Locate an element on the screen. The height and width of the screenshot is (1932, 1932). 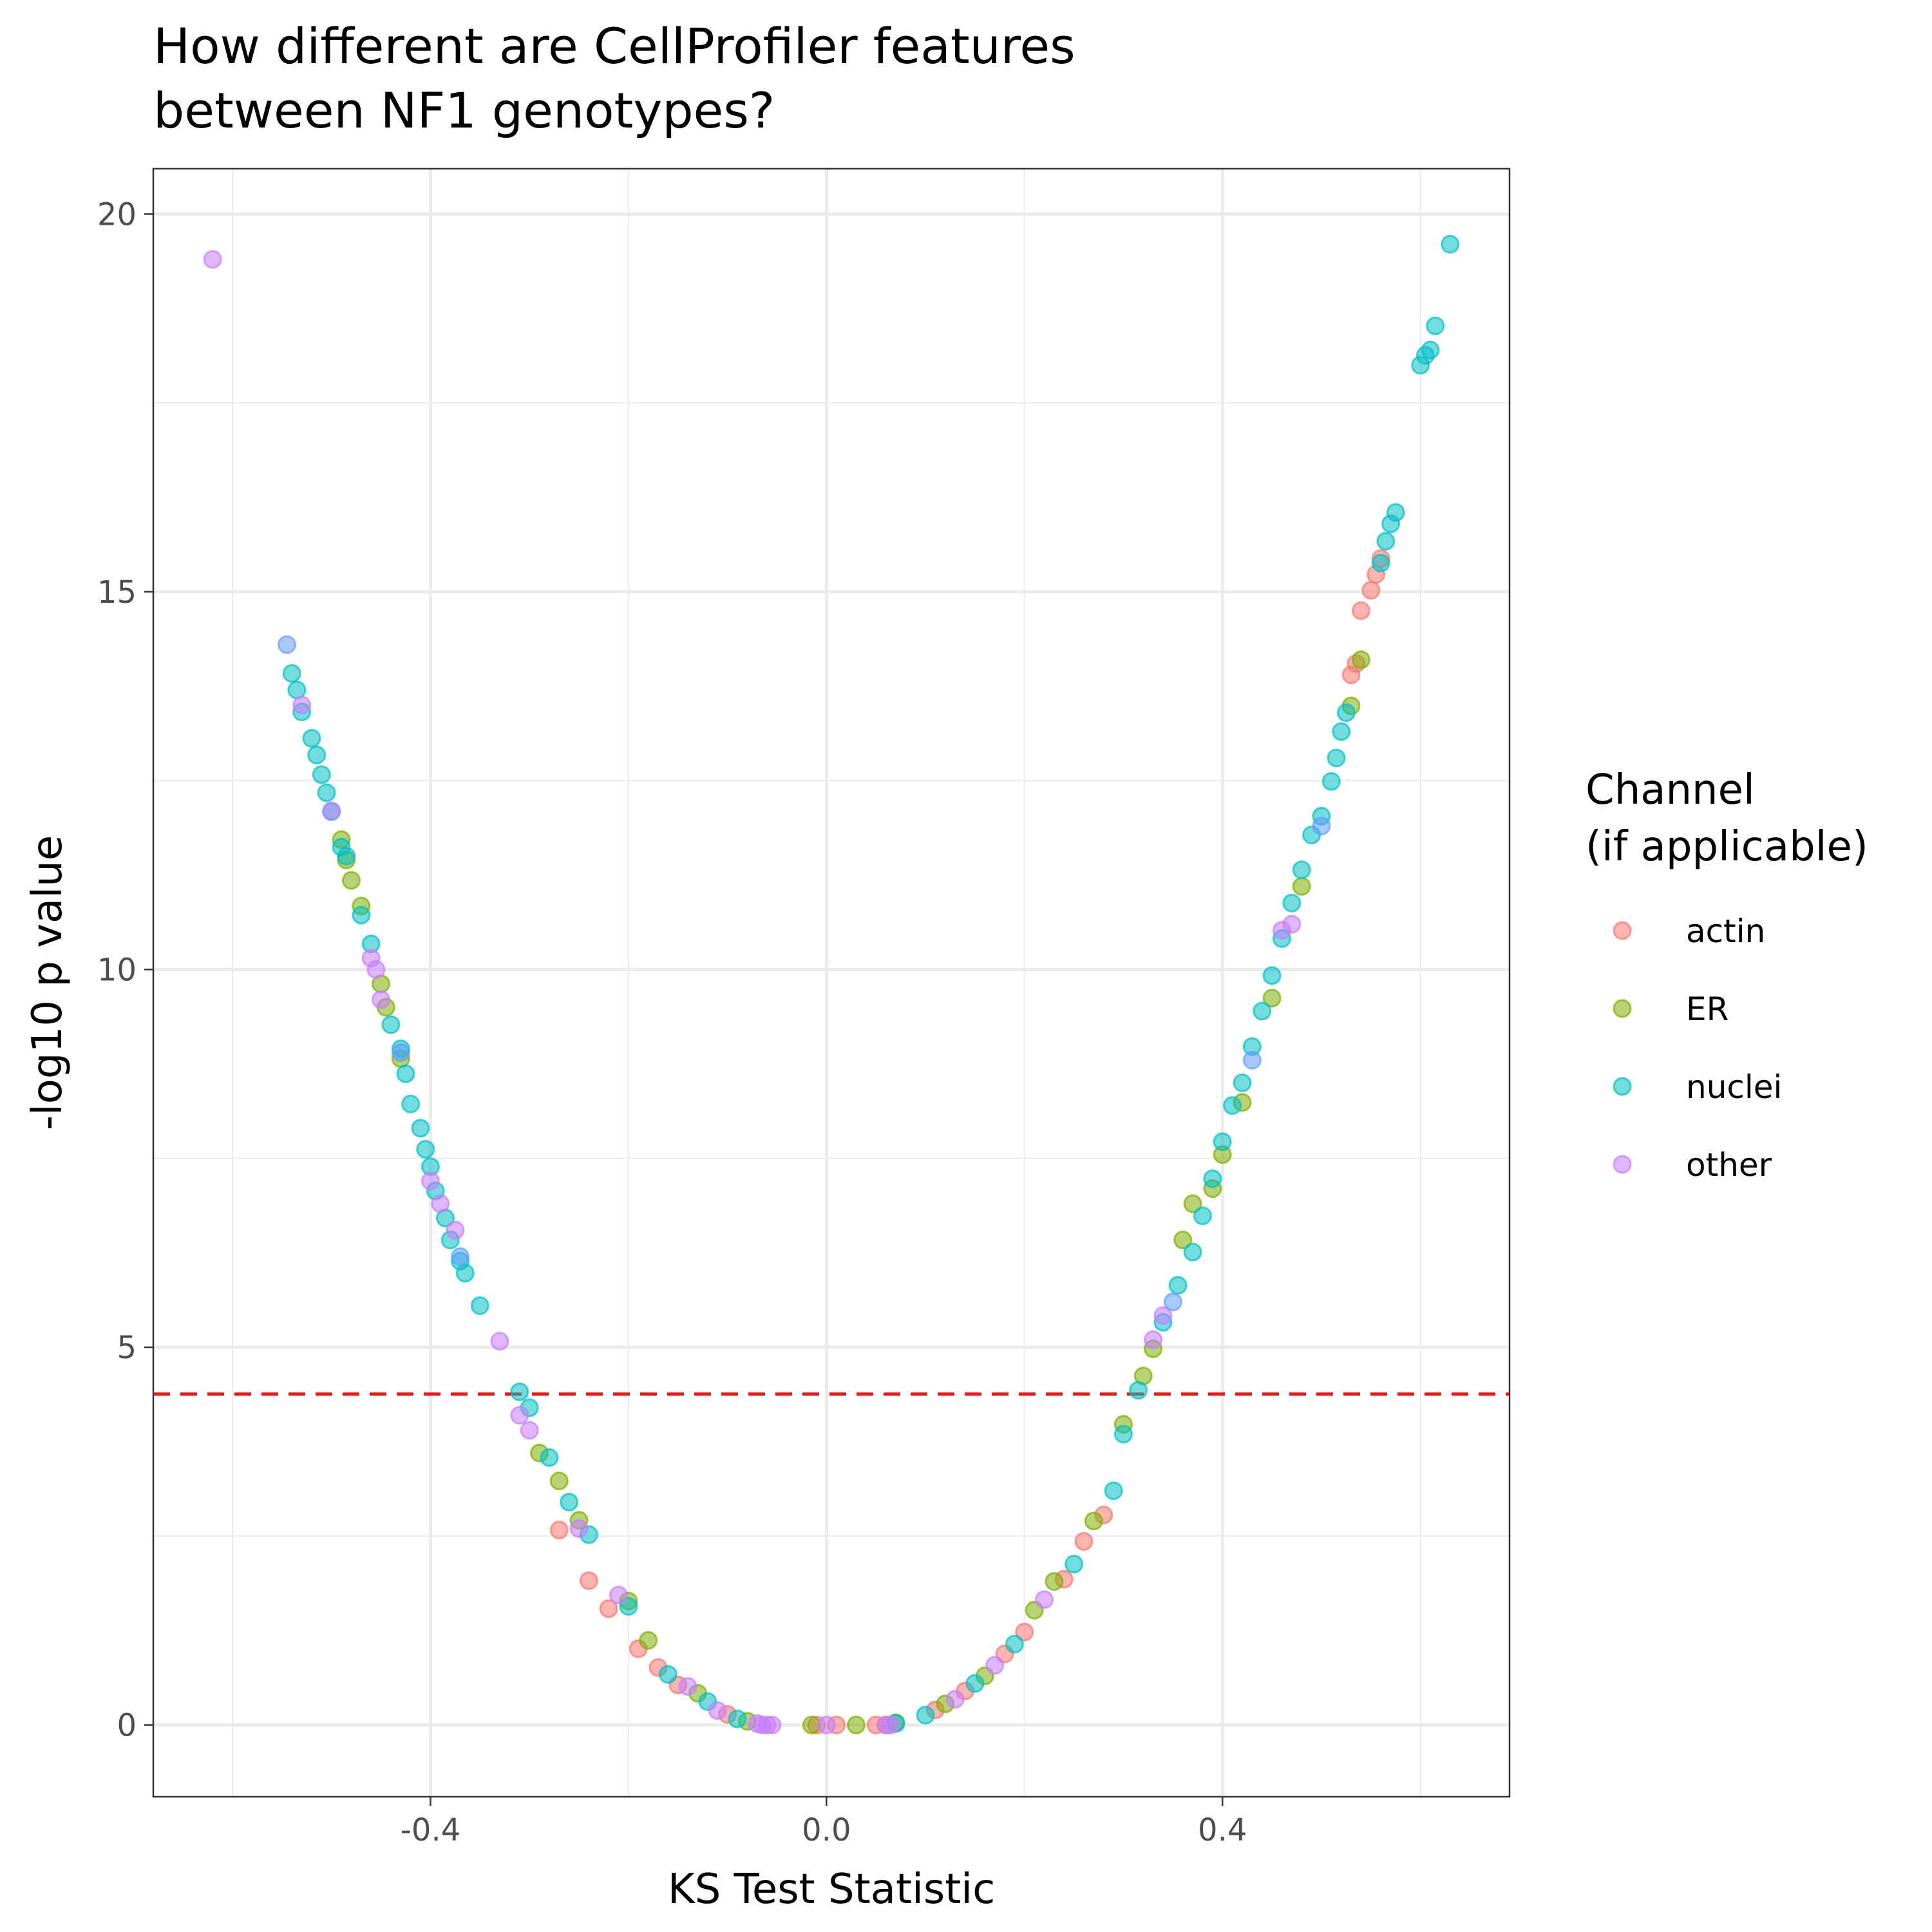
y-axis-ticks: 0 5 10 15 20 is located at coordinates (125, 970).